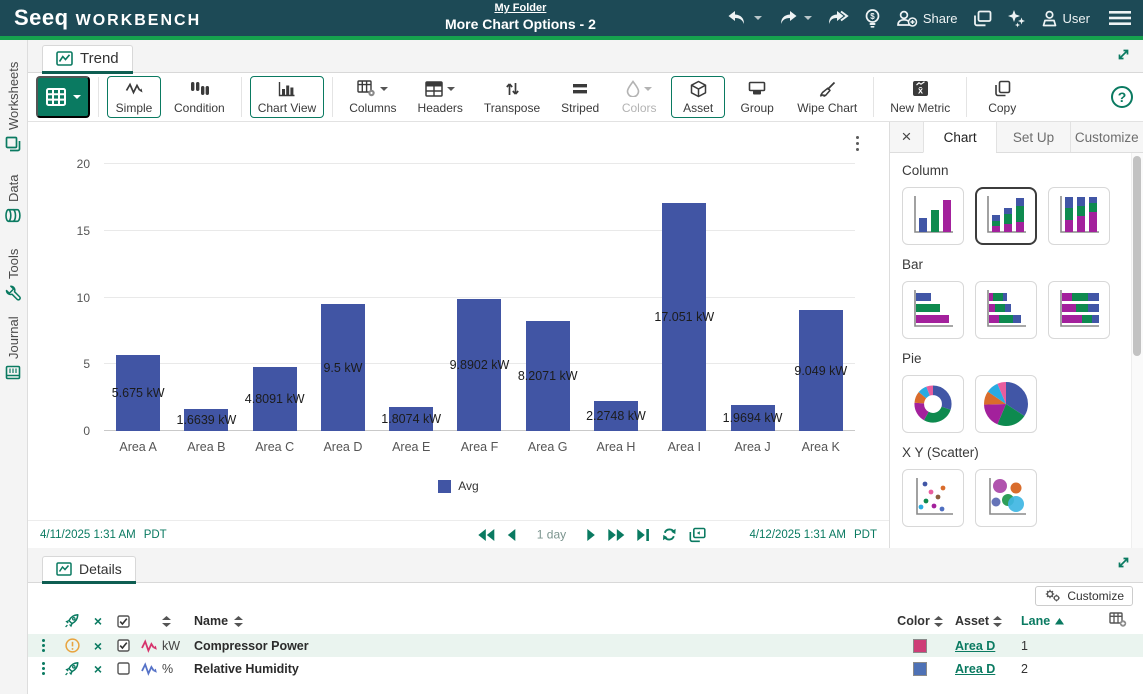 The height and width of the screenshot is (694, 1143). Describe the element at coordinates (13, 275) in the screenshot. I see `sidebar-item-tools: Tools` at that location.